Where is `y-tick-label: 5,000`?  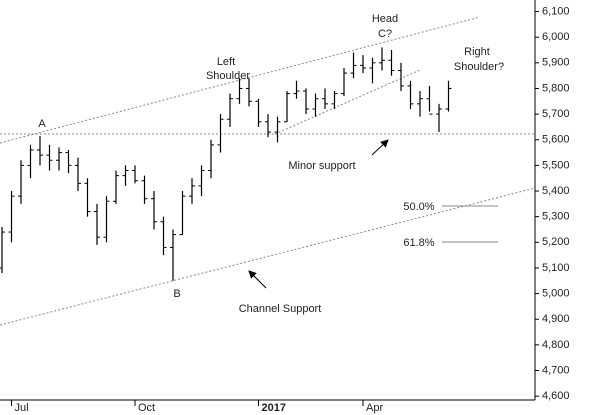 y-tick-label: 5,000 is located at coordinates (556, 293).